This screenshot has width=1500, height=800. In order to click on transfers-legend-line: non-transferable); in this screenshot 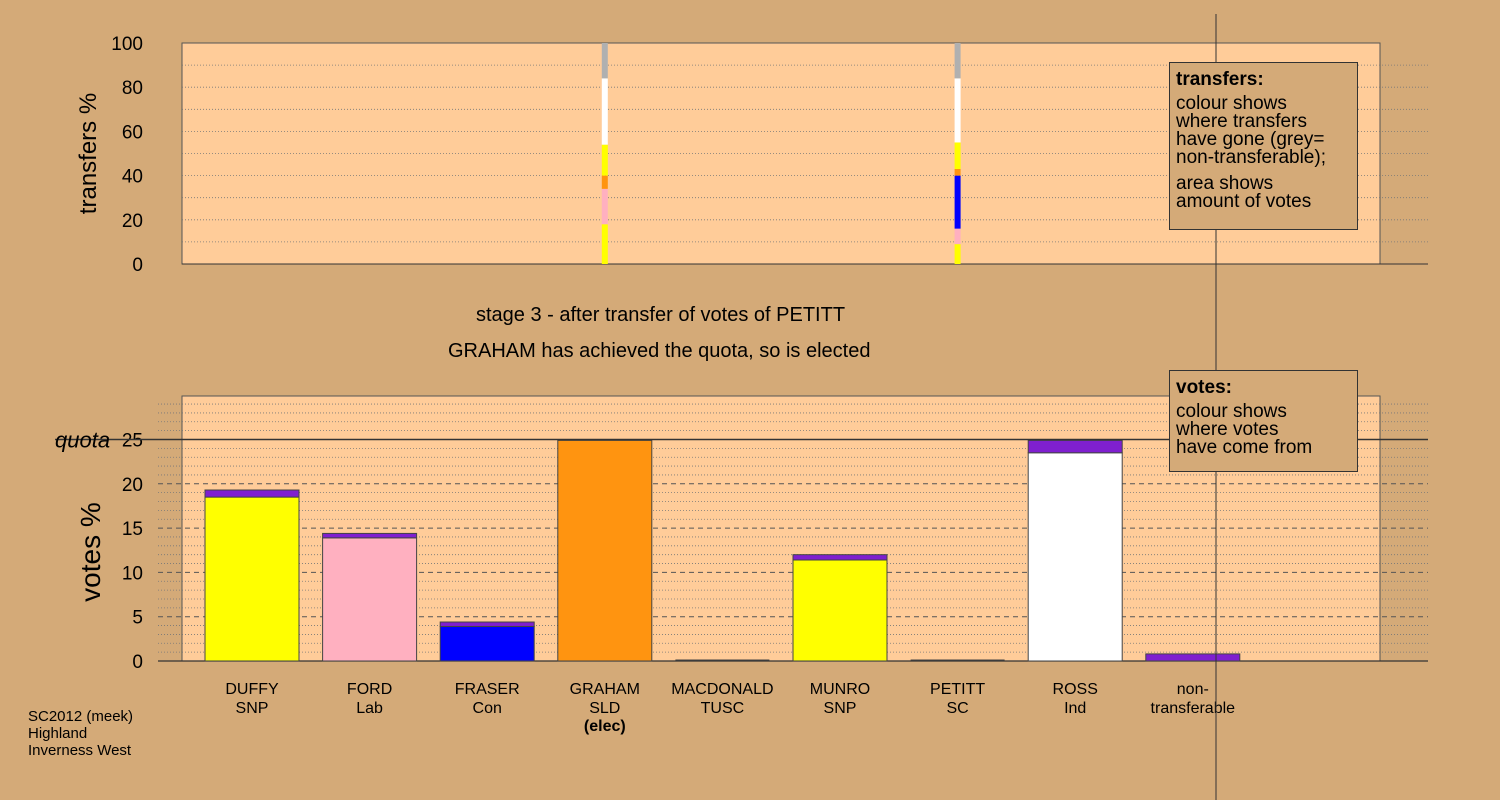, I will do `click(1251, 157)`.